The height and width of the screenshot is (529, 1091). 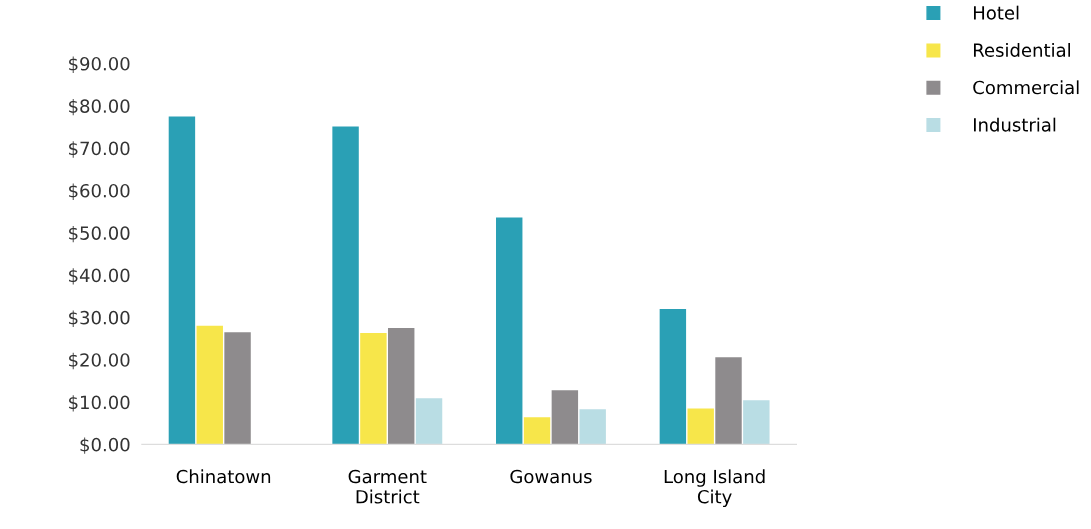 I want to click on legend-label: Industrial, so click(x=1015, y=124).